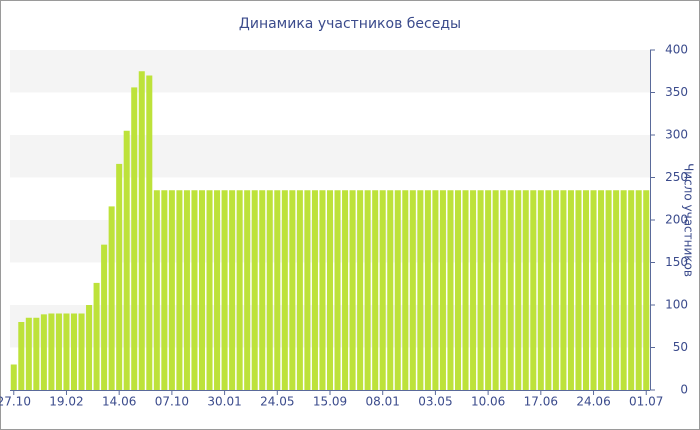 The width and height of the screenshot is (700, 430). What do you see at coordinates (330, 402) in the screenshot?
I see `x-tick-label: 15.09` at bounding box center [330, 402].